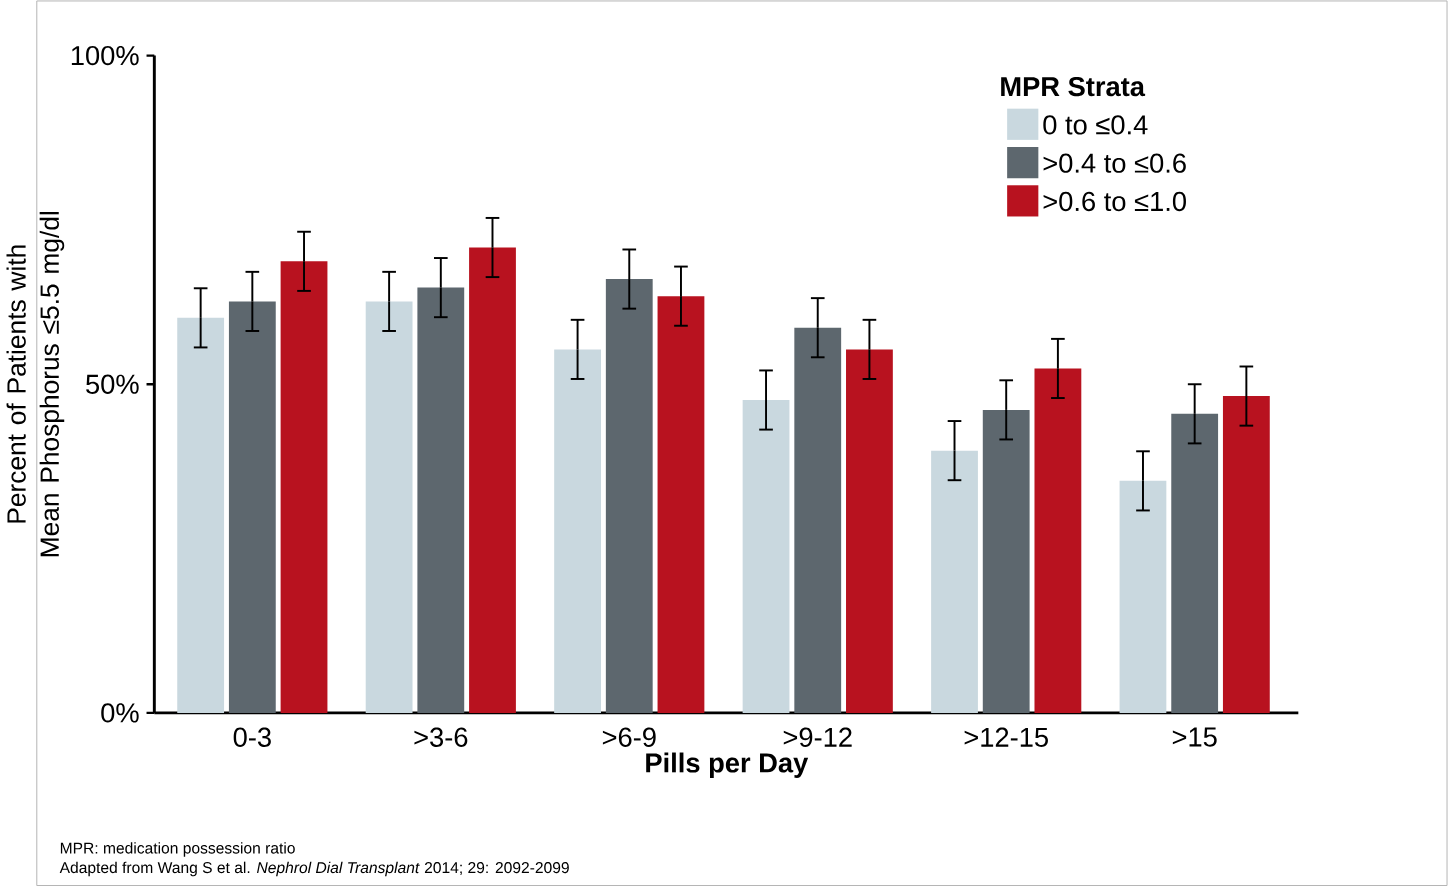 The image size is (1448, 887). What do you see at coordinates (112, 384) in the screenshot?
I see `y-tick-label: 50%` at bounding box center [112, 384].